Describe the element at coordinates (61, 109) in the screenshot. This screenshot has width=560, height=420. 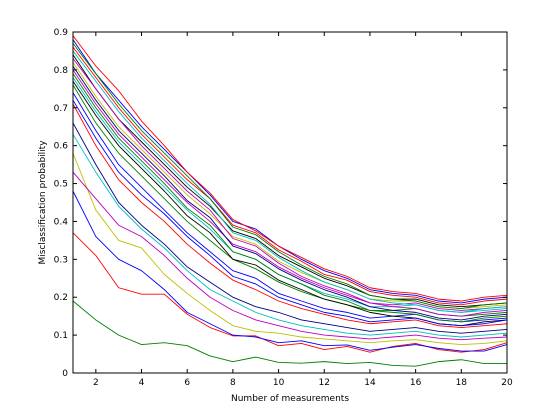
I see `y-tick-label-0.7: 0.7` at that location.